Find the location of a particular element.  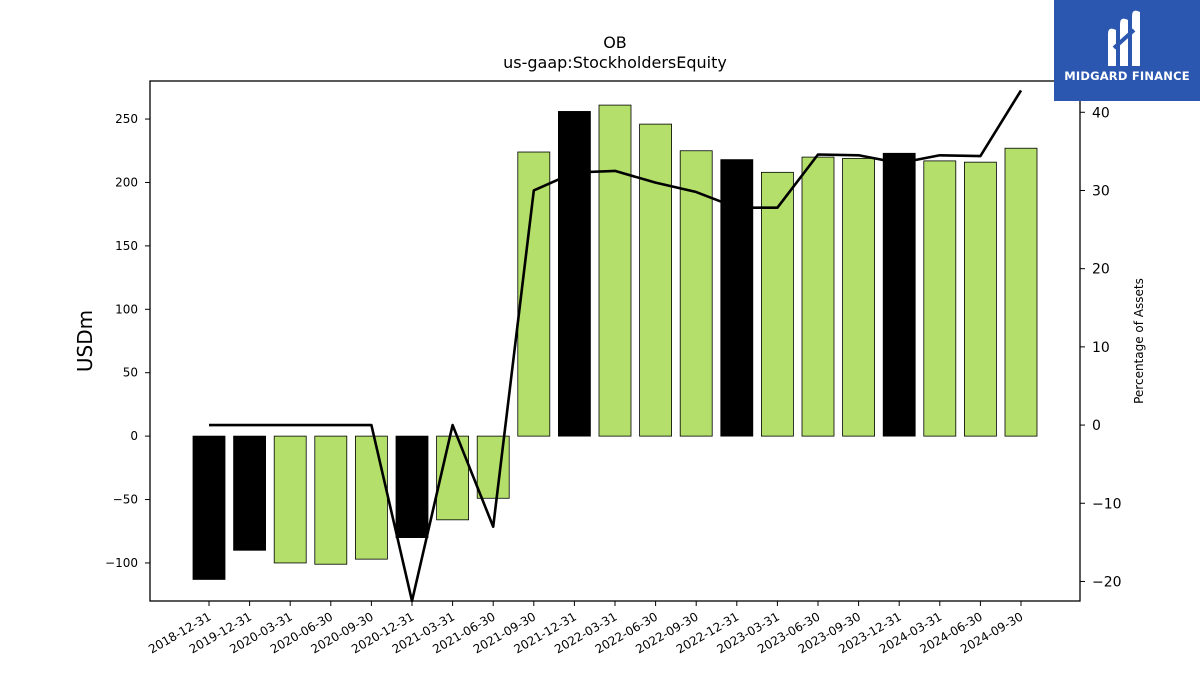

midgard-logo-icon is located at coordinates (1124, 38).